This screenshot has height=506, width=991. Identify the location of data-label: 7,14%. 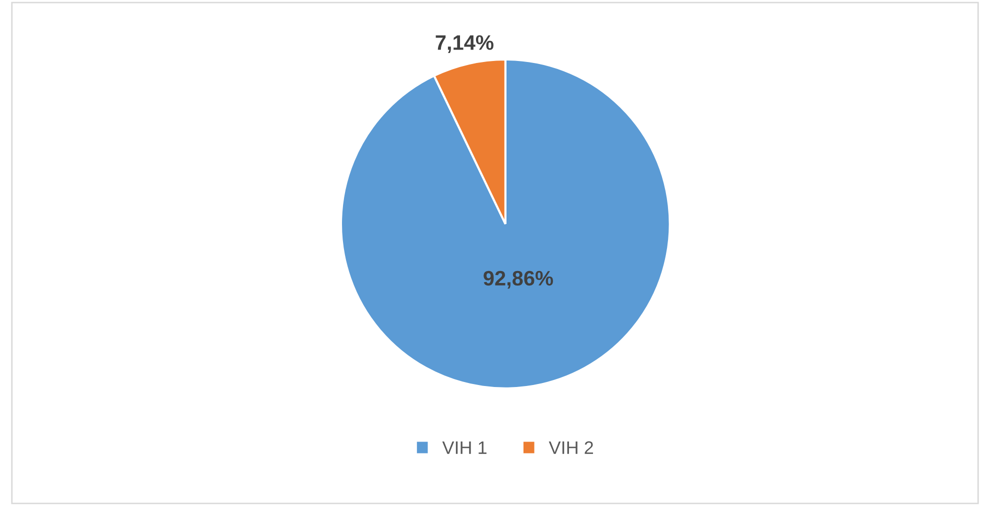
(465, 44).